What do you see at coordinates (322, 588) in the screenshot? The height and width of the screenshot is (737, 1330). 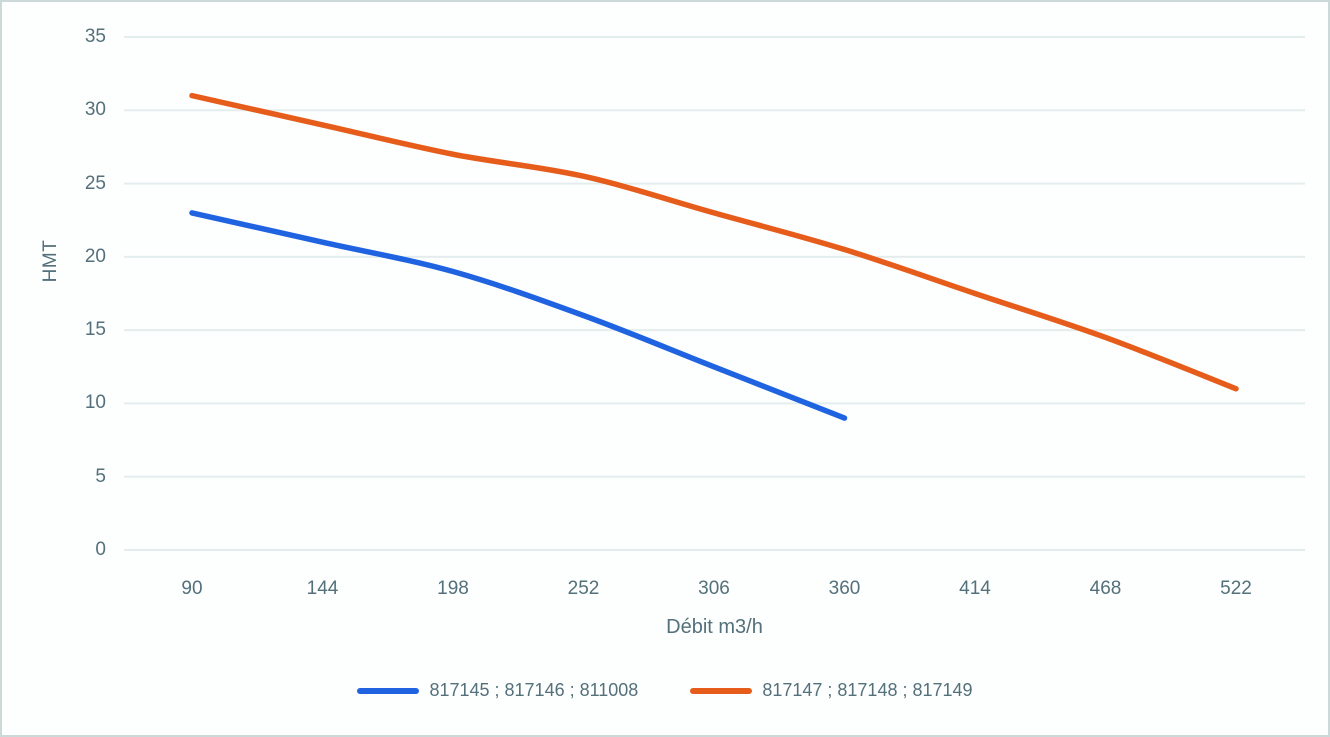 I see `x-tick-label-144: 144` at bounding box center [322, 588].